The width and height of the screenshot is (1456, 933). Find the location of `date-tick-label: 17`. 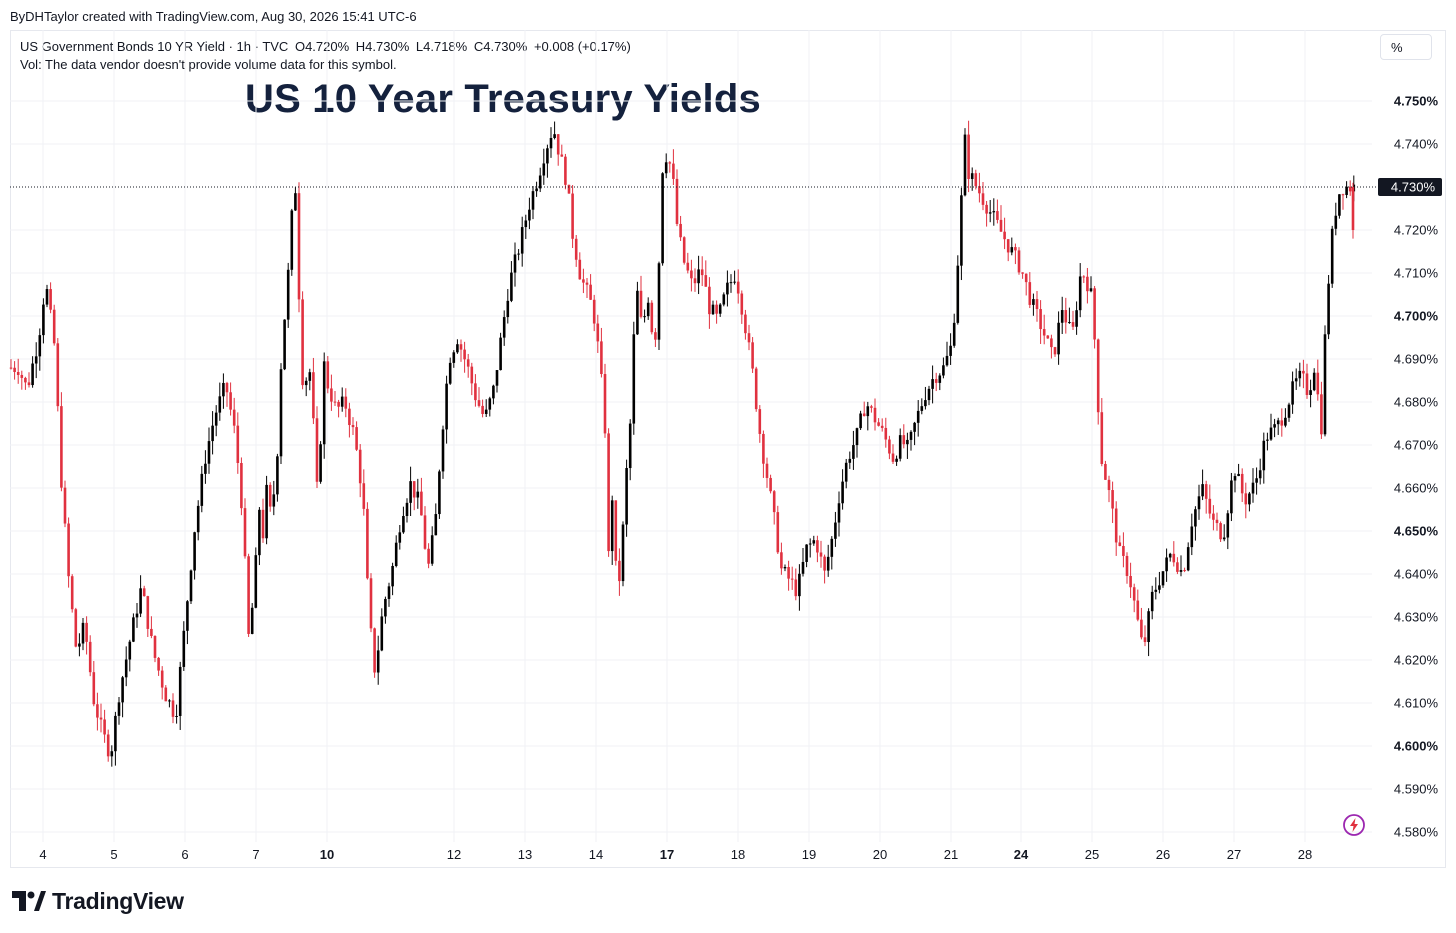

date-tick-label: 17 is located at coordinates (667, 854).